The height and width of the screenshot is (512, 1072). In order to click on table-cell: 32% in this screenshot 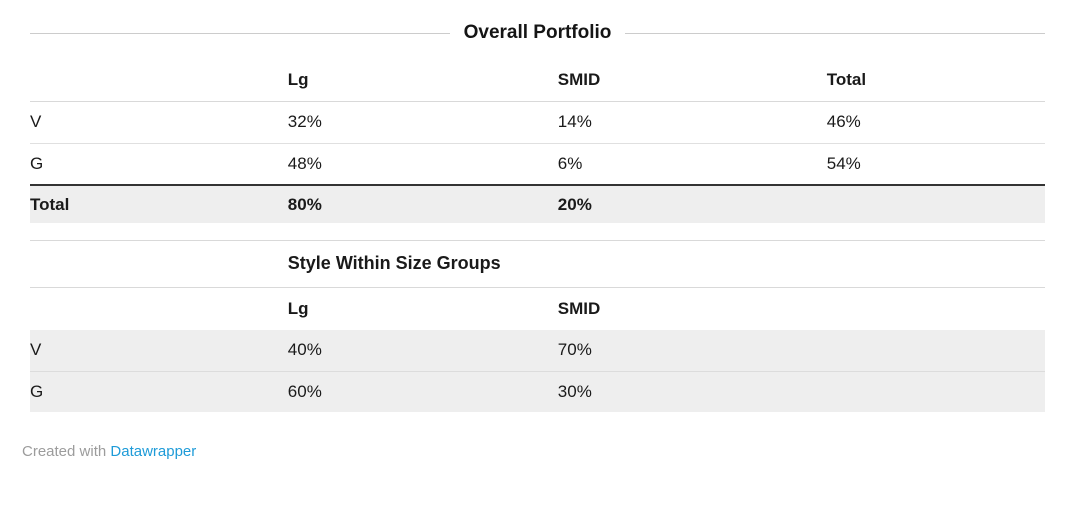, I will do `click(422, 122)`.